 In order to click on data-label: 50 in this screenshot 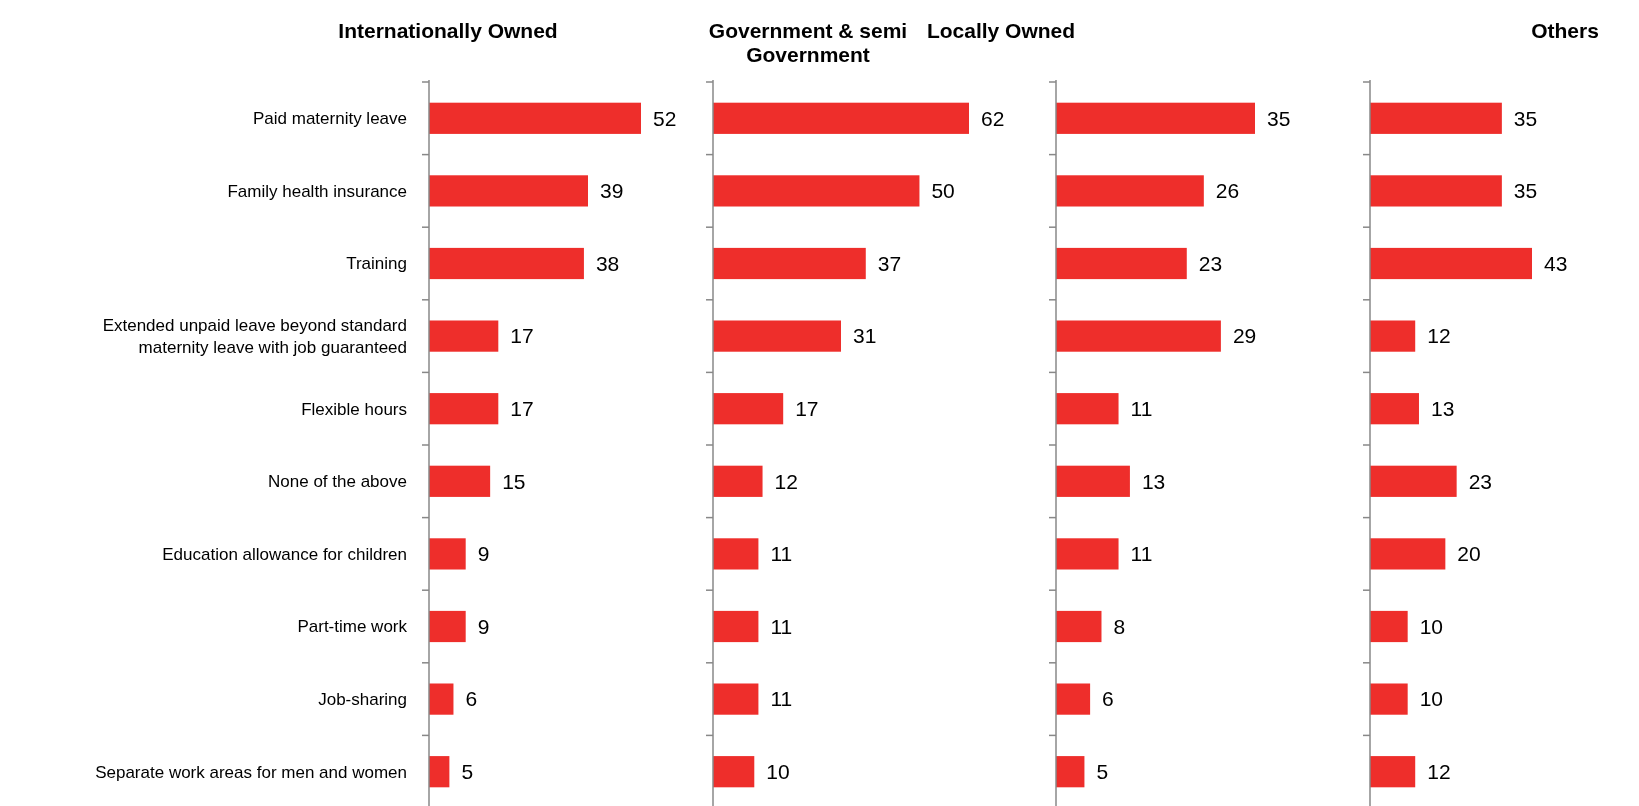, I will do `click(943, 191)`.